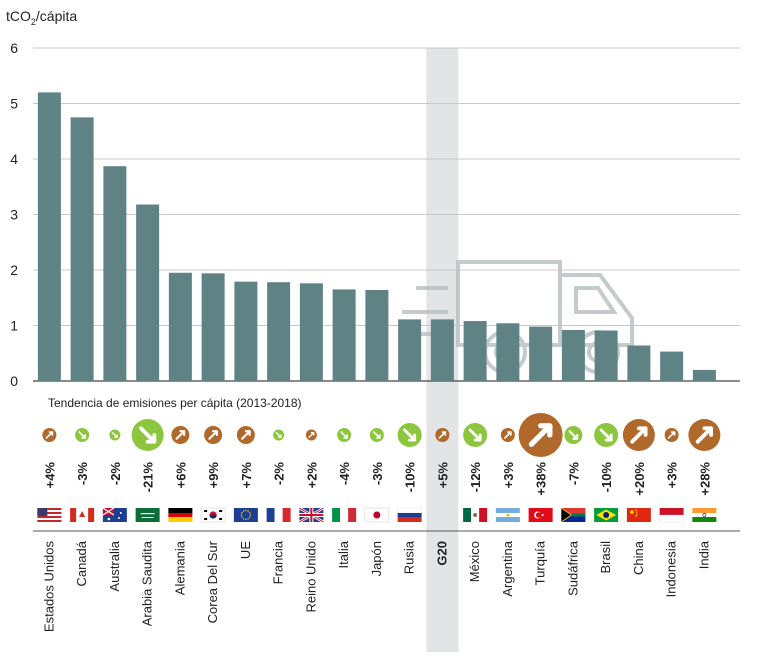 Image resolution: width=764 pixels, height=656 pixels. I want to click on bar-australia, so click(115, 273).